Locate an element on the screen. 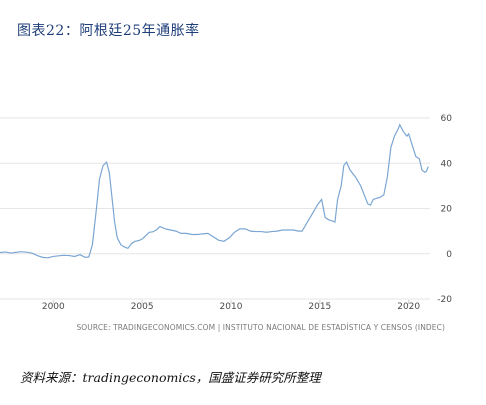  y-tick-label: 40 is located at coordinates (447, 164).